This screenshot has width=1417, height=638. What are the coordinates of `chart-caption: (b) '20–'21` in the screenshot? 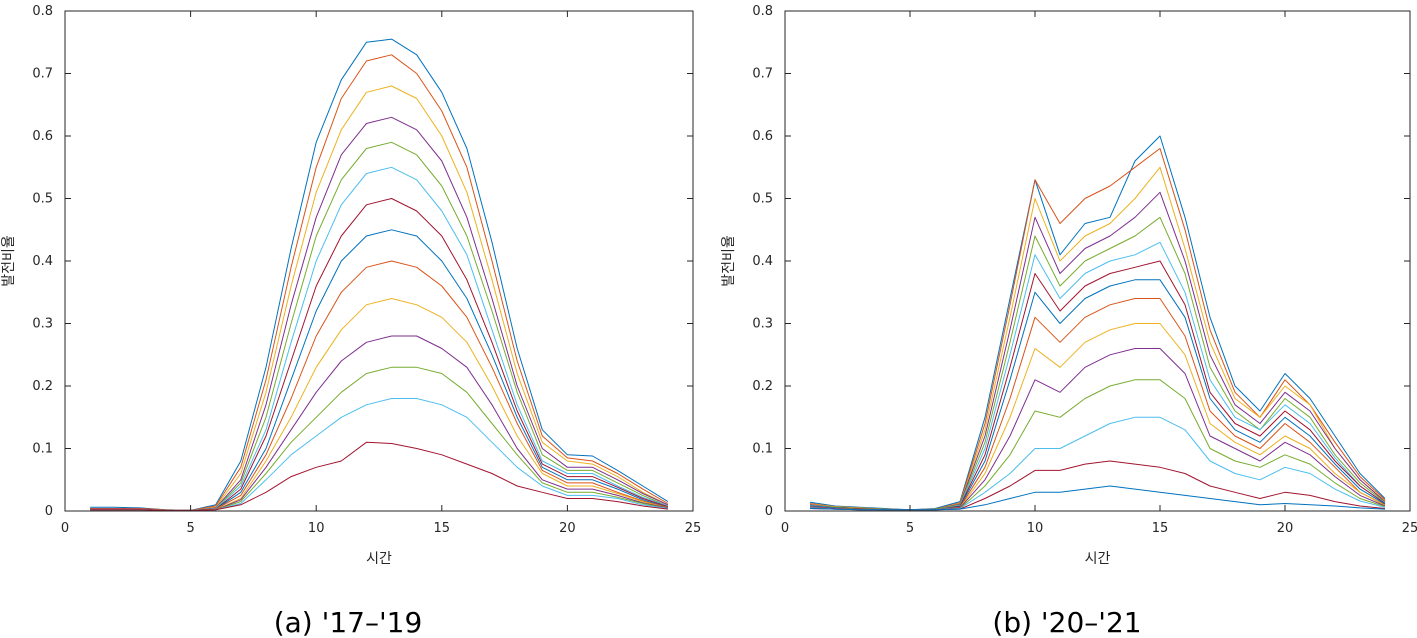 It's located at (1066, 622).